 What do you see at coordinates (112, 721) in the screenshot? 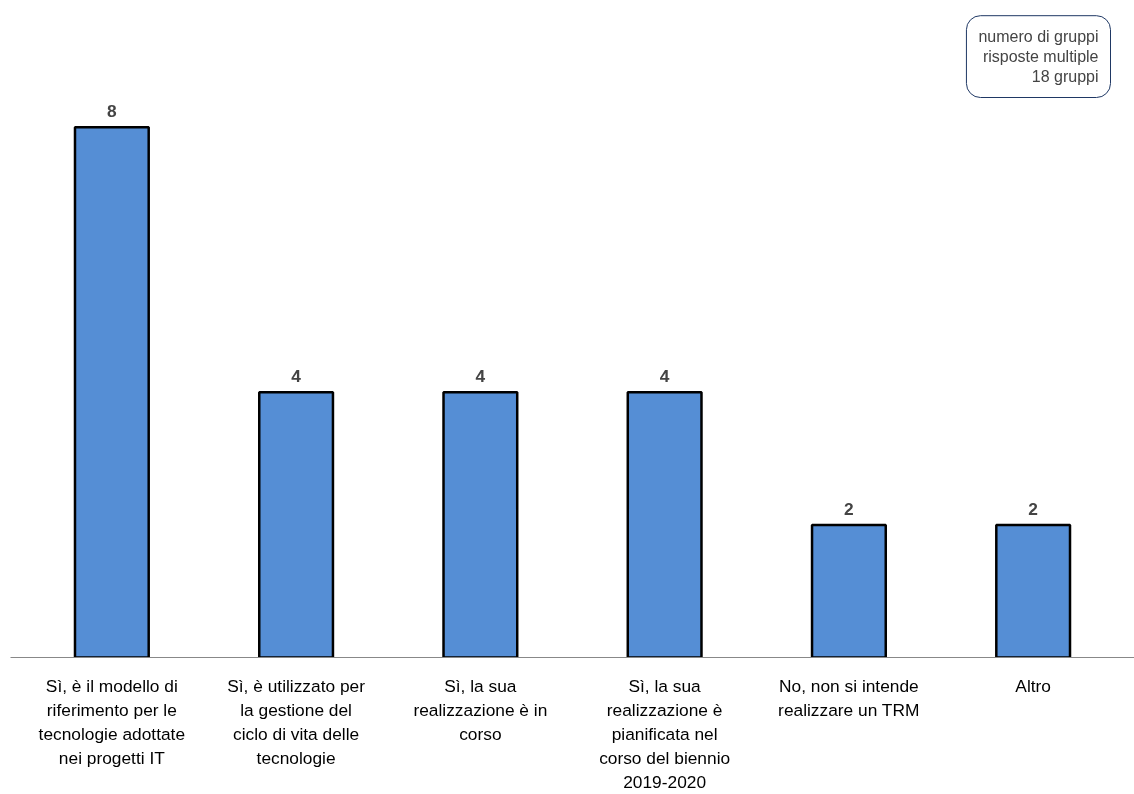
I see `x-tick-label: Sì, è il modello di riferimento per le tecnologie adottate nei progetti IT` at bounding box center [112, 721].